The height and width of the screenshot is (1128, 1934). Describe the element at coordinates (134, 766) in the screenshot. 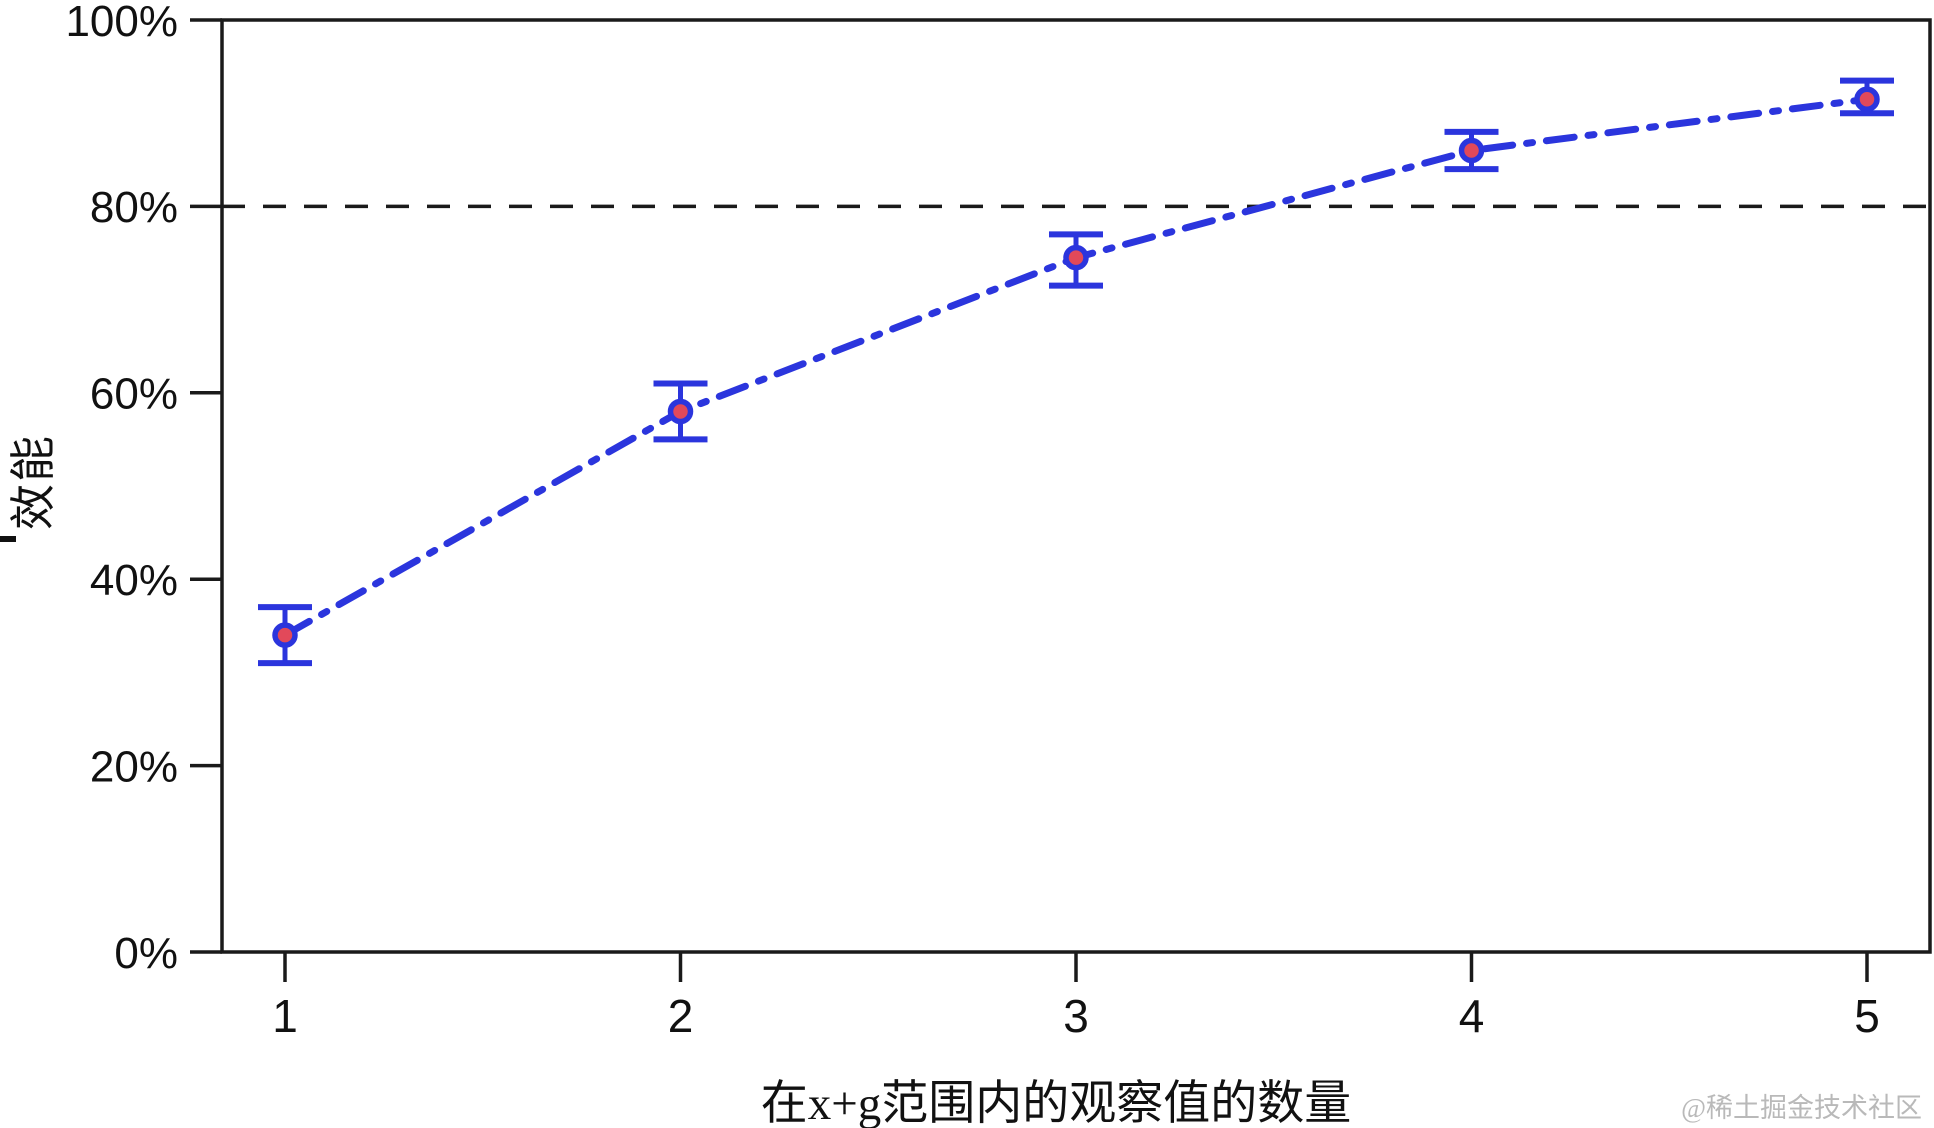

I see `y-tick-label: 20%` at that location.